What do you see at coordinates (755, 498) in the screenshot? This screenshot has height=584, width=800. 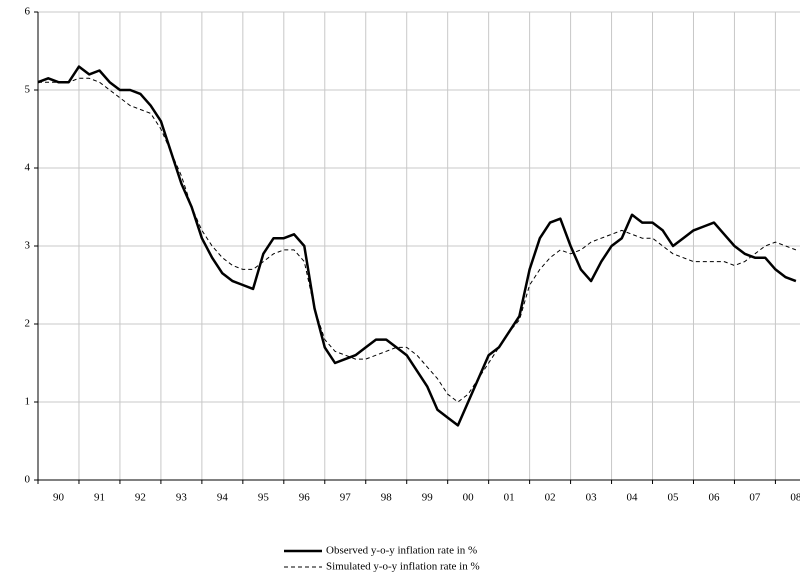 I see `x-tick-label: 07` at bounding box center [755, 498].